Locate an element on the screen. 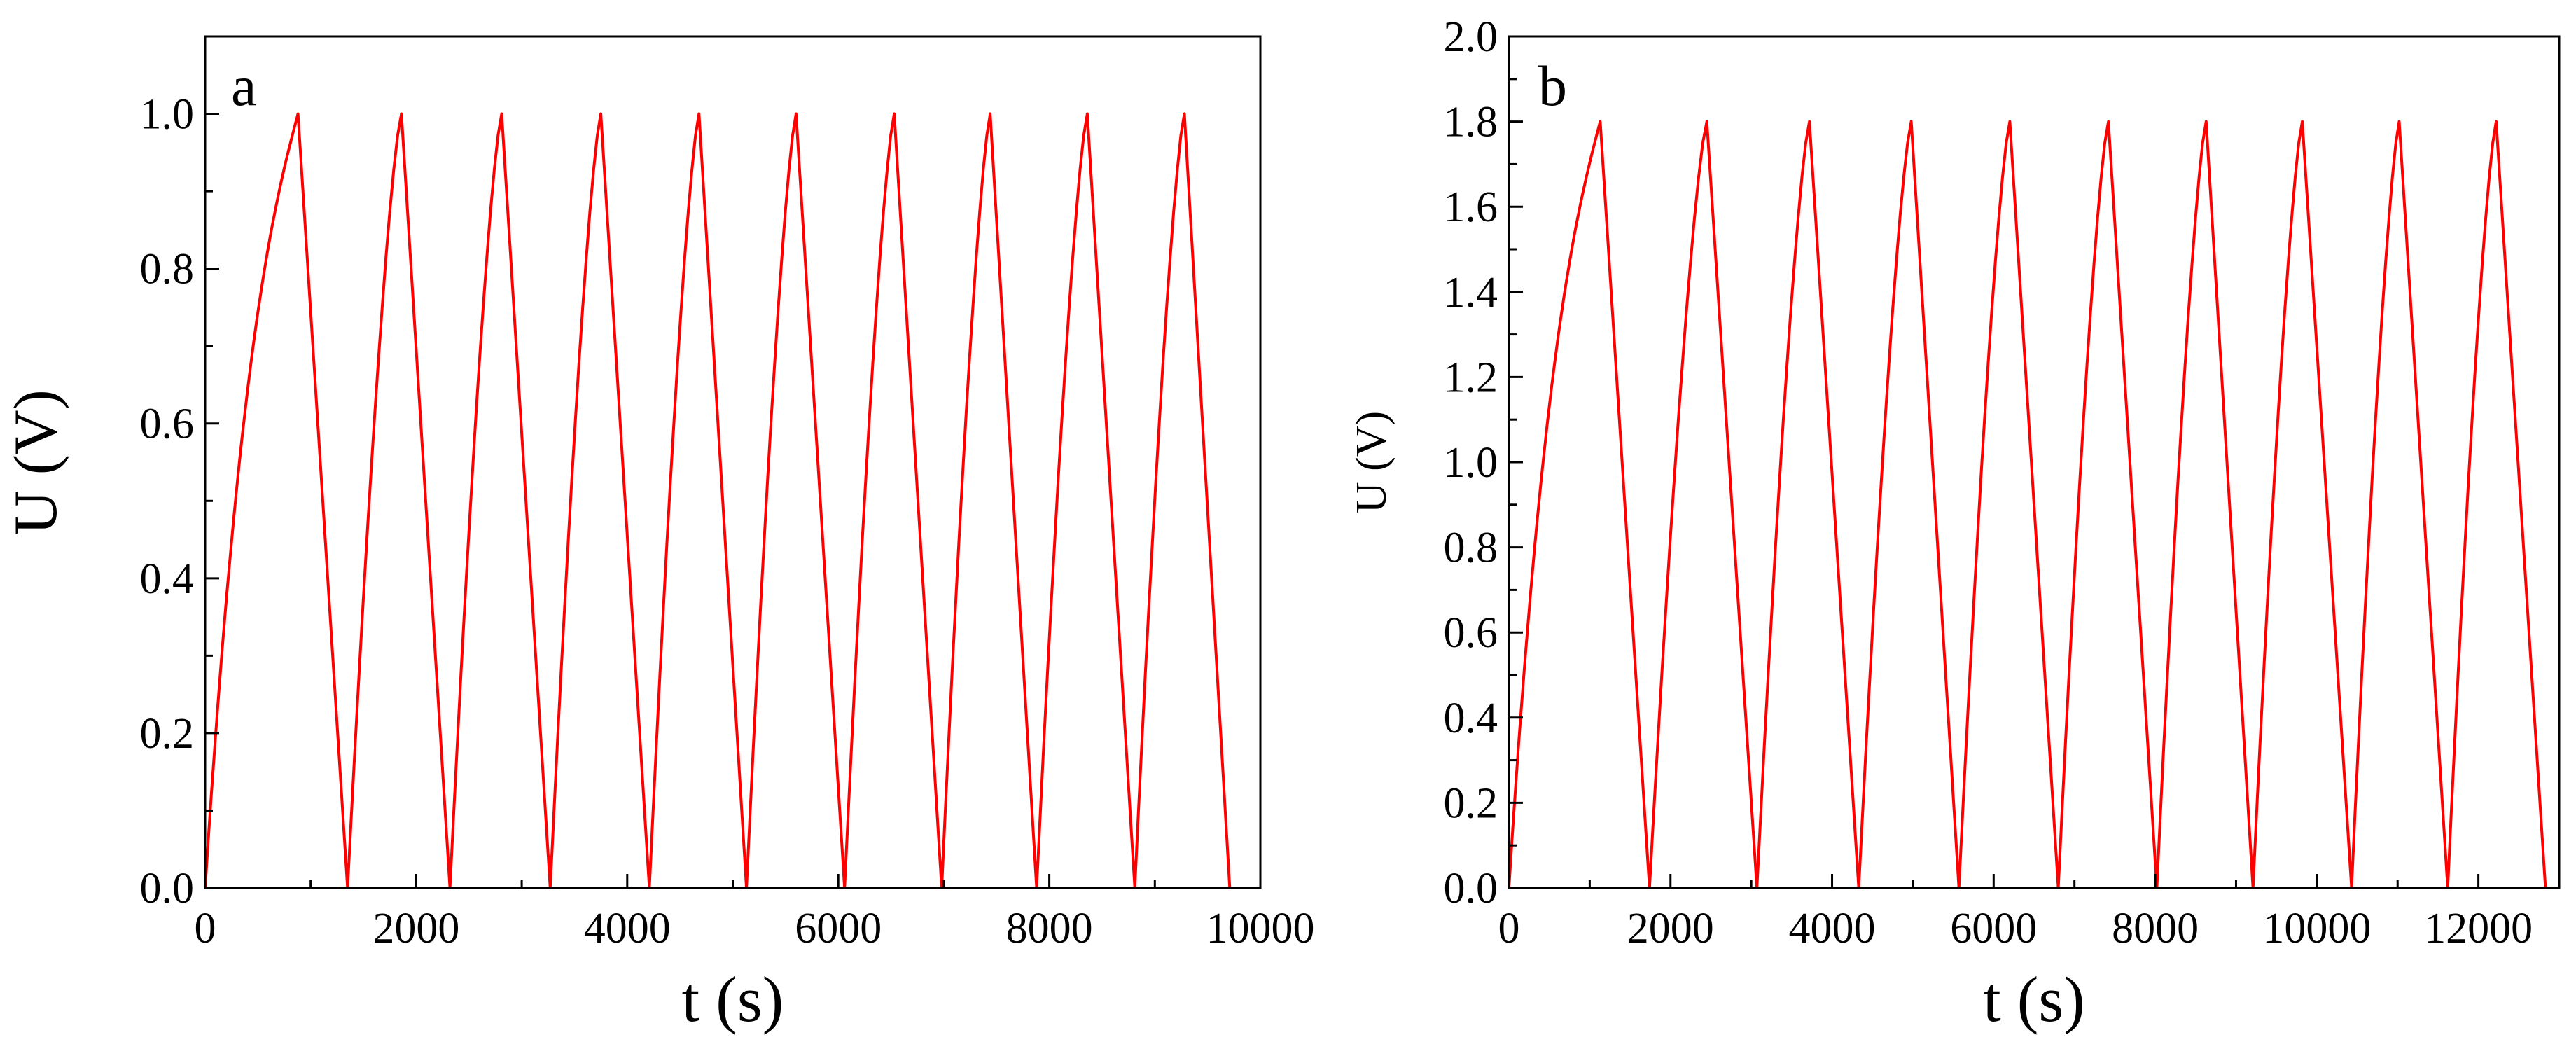  y-tick-label: 1.6 is located at coordinates (1471, 207).